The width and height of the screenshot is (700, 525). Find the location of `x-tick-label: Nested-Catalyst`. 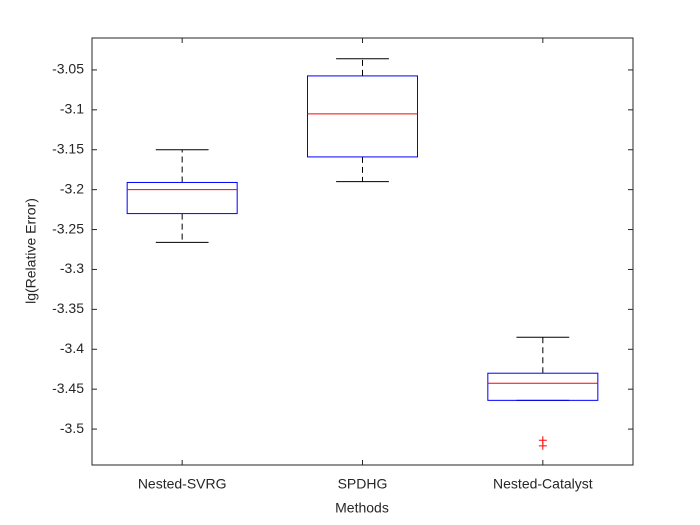

x-tick-label: Nested-Catalyst is located at coordinates (543, 484).